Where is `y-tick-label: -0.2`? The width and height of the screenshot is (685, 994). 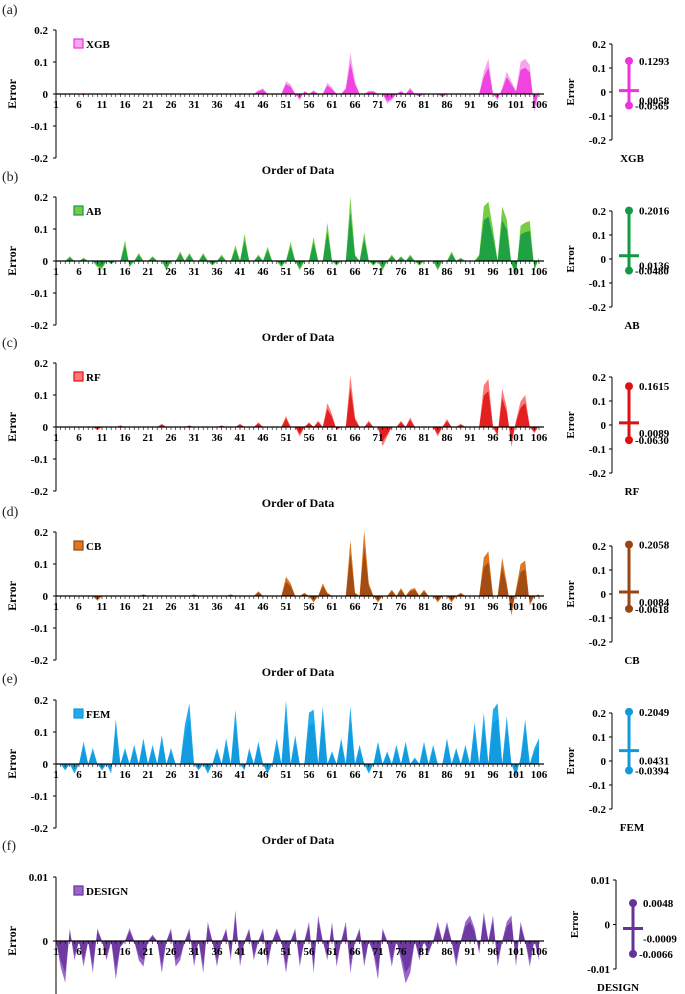
y-tick-label: -0.2 is located at coordinates (40, 492).